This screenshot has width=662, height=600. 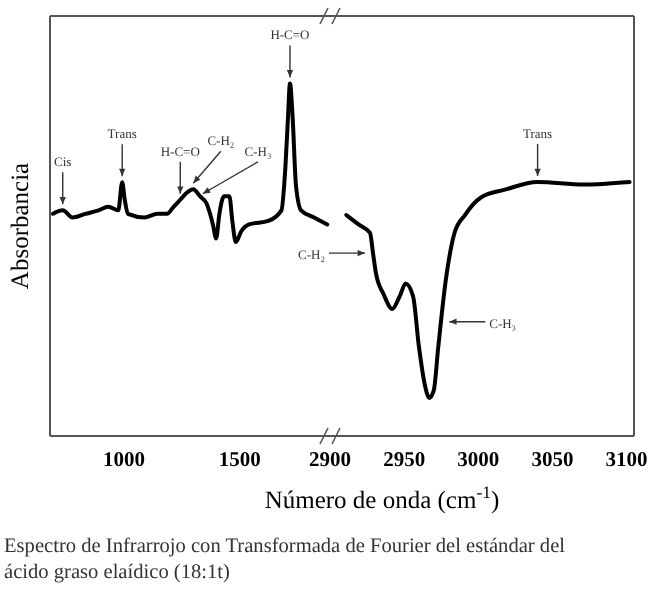 What do you see at coordinates (239, 461) in the screenshot?
I see `x-tick-label: 1500` at bounding box center [239, 461].